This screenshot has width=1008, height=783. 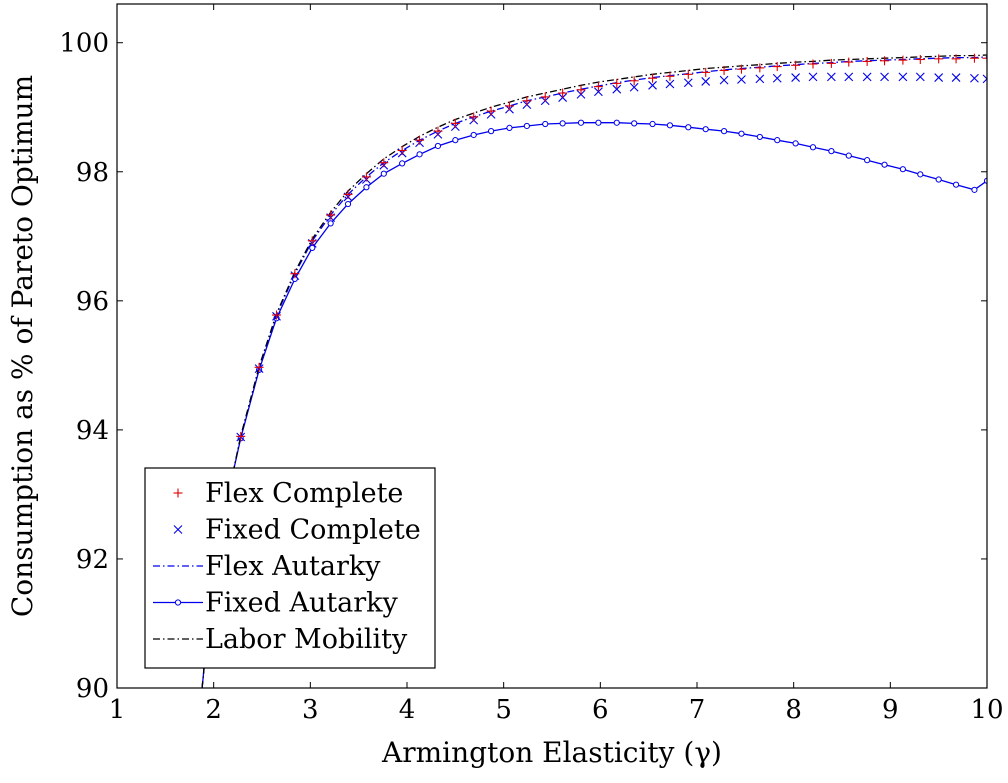 I want to click on legend-item-flex-autarky: Flex Autarky, so click(x=267, y=566).